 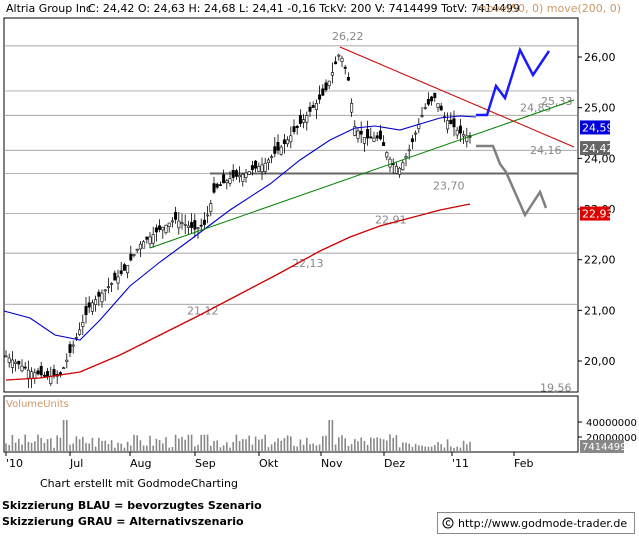 What do you see at coordinates (348, 36) in the screenshot?
I see `level-label-0: 26,22` at bounding box center [348, 36].